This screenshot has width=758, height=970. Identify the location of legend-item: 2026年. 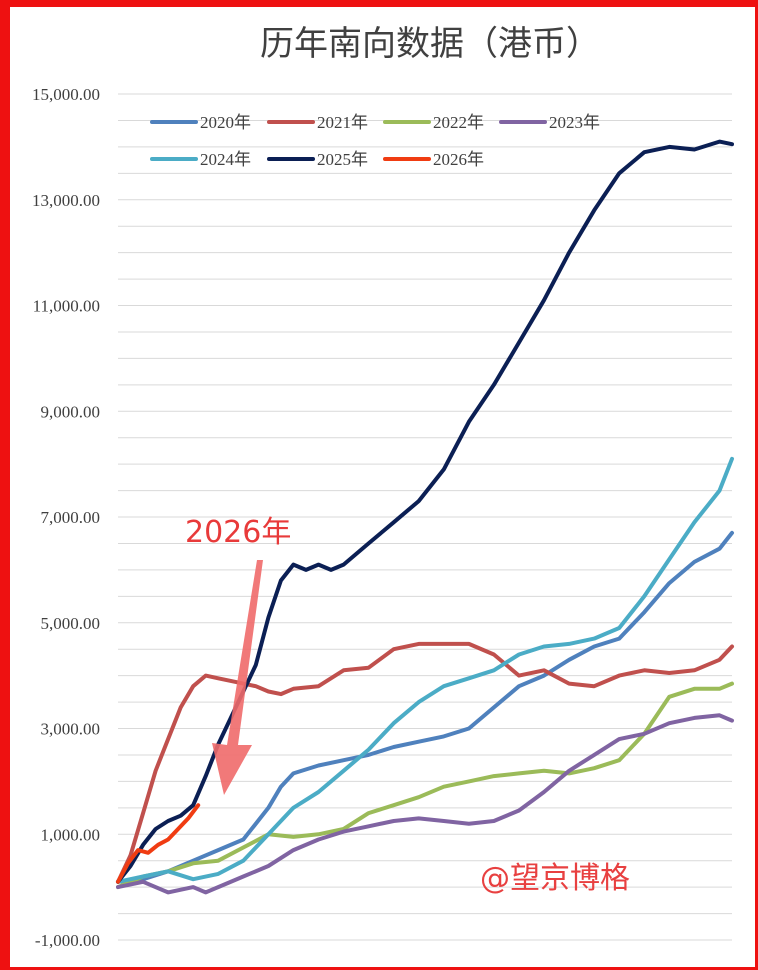
(433, 159).